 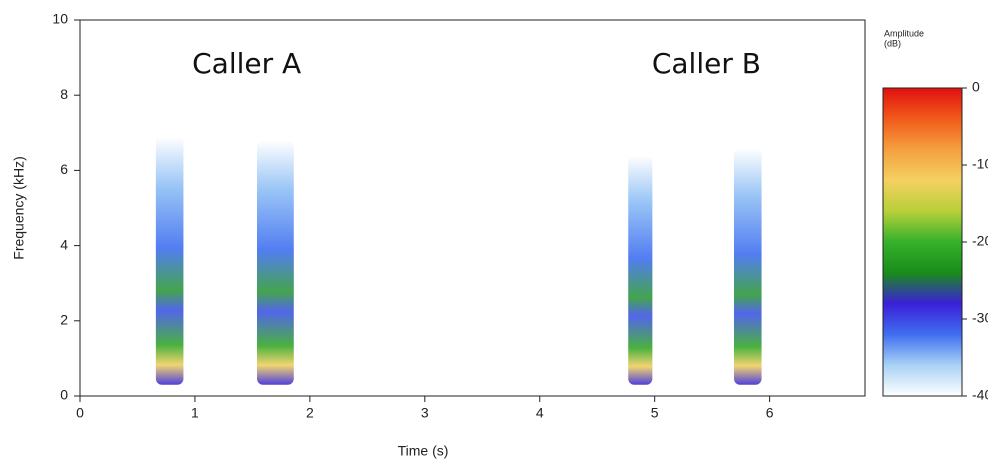 What do you see at coordinates (655, 413) in the screenshot?
I see `x-tick-label: 5` at bounding box center [655, 413].